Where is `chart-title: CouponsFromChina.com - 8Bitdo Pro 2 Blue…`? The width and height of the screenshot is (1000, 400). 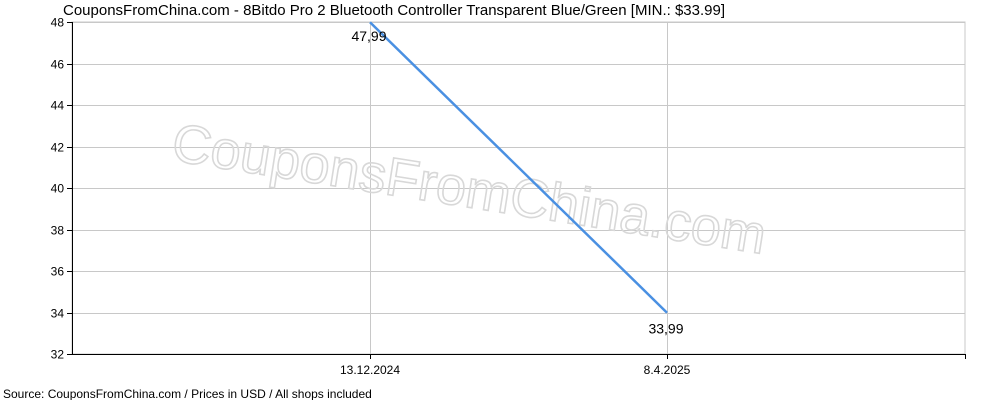 chart-title: CouponsFromChina.com - 8Bitdo Pro 2 Blue… is located at coordinates (394, 10).